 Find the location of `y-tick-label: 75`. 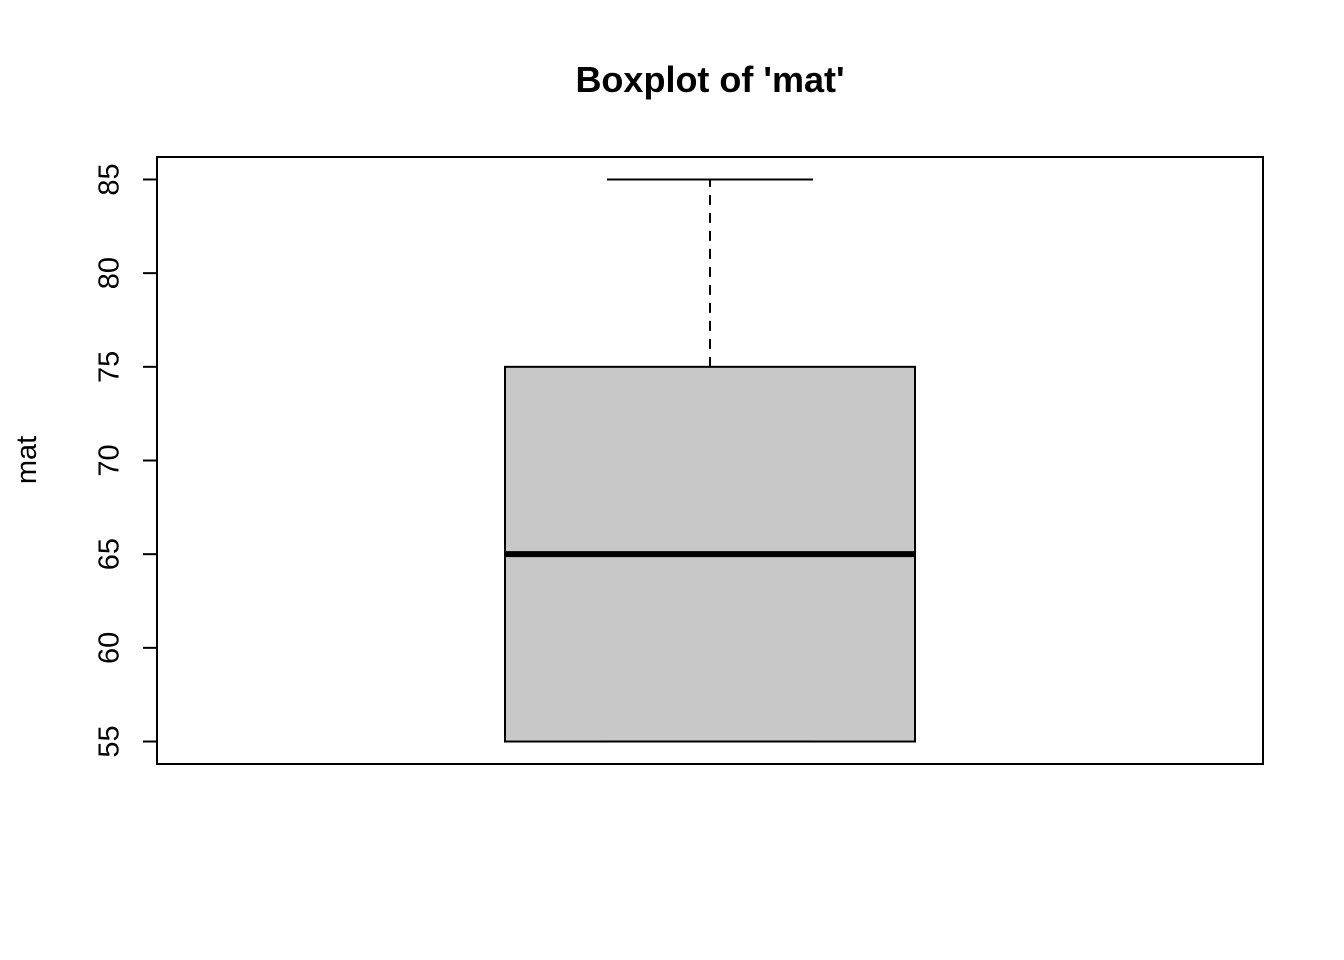

y-tick-label: 75 is located at coordinates (110, 367).